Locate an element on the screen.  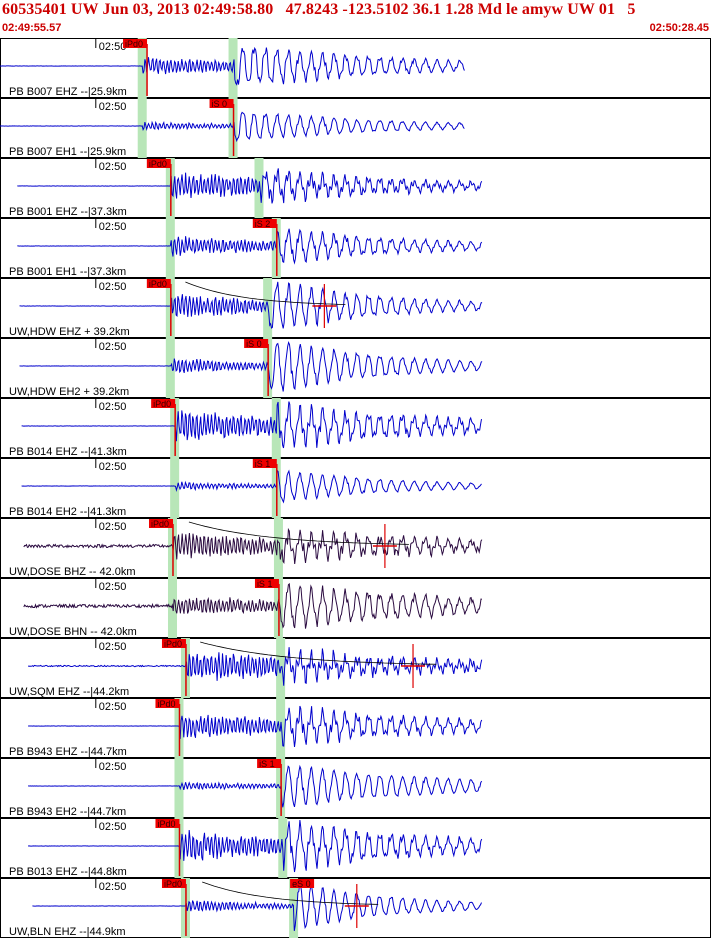
station-label: PB B014 EHZ --|41.3km is located at coordinates (68, 452).